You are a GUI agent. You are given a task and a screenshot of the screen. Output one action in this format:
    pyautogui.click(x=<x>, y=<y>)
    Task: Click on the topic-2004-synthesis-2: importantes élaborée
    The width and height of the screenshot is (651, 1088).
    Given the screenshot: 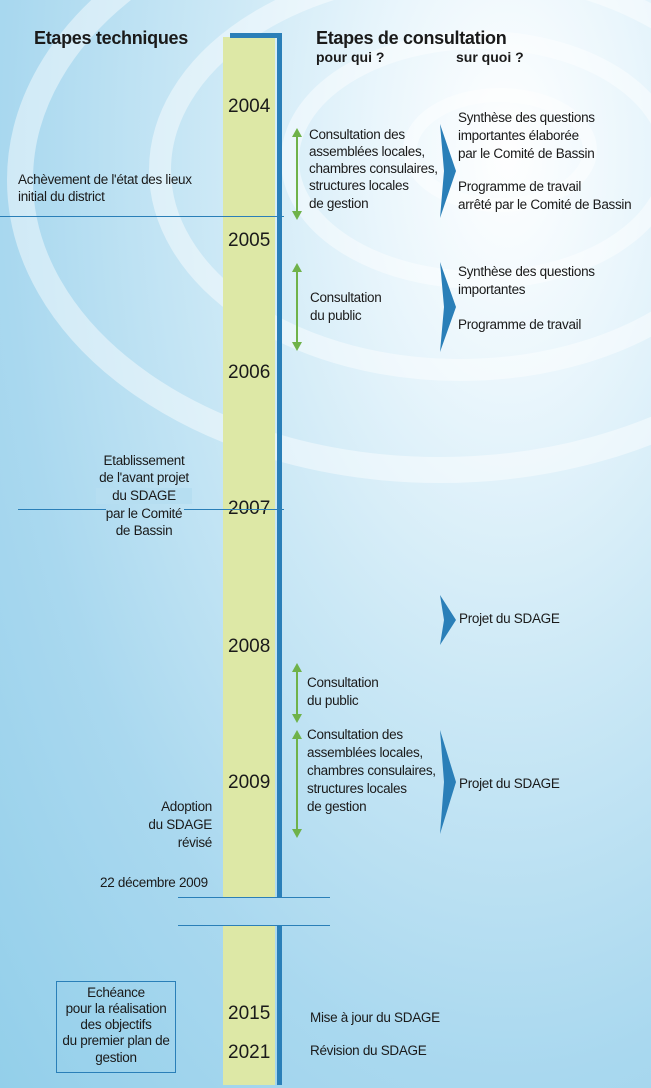 What is the action you would take?
    pyautogui.click(x=518, y=135)
    